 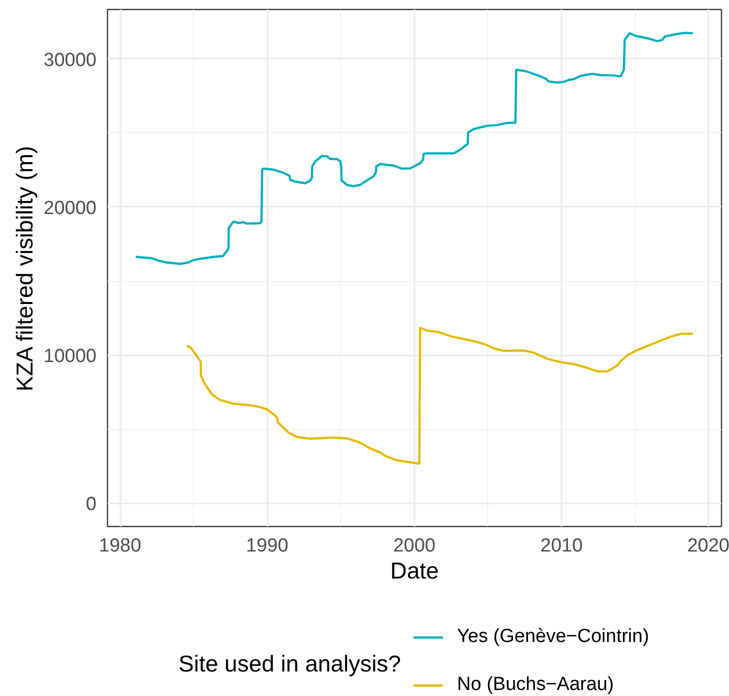 I want to click on y-tick-label: 10000, so click(x=70, y=357).